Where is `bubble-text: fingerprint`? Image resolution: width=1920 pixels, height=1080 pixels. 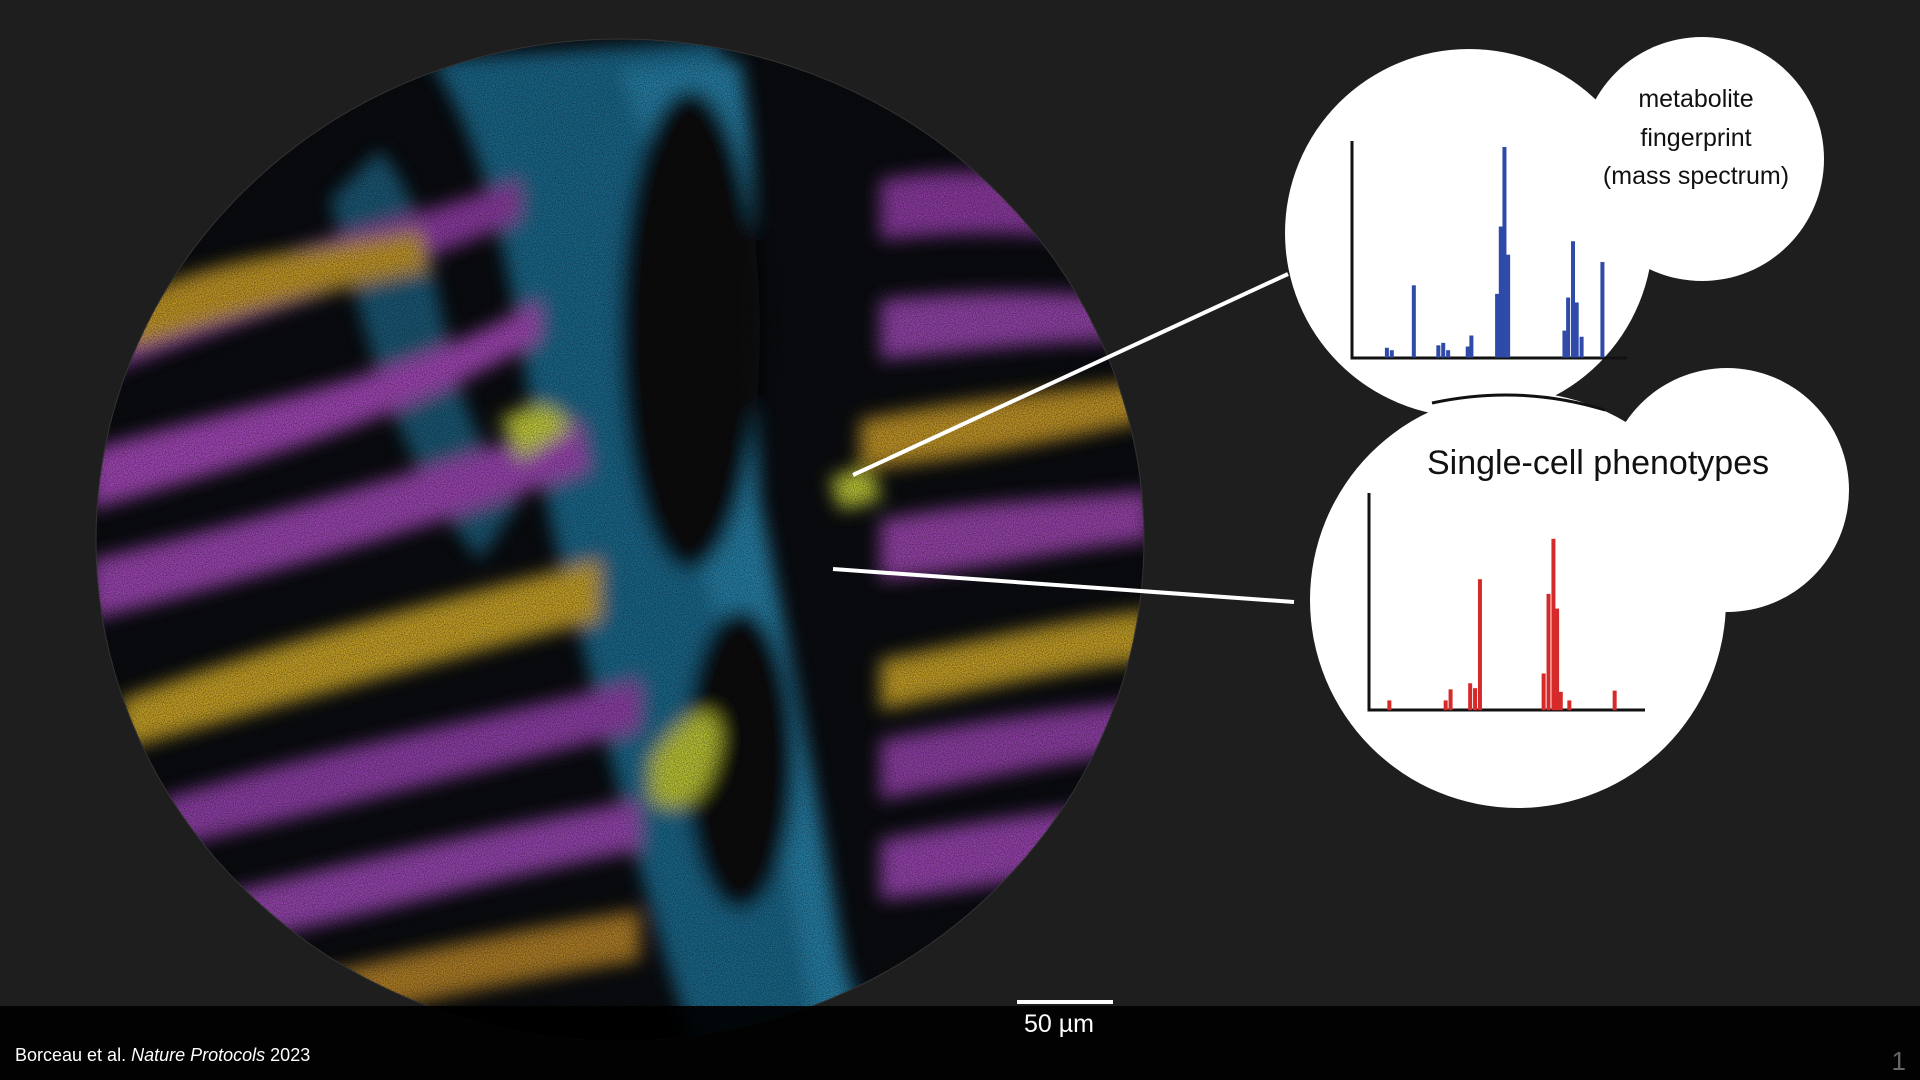
bubble-text: fingerprint is located at coordinates (1695, 138).